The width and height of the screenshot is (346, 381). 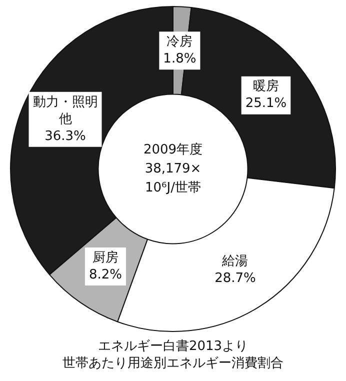 What do you see at coordinates (105, 274) in the screenshot?
I see `data-label: 8.2%` at bounding box center [105, 274].